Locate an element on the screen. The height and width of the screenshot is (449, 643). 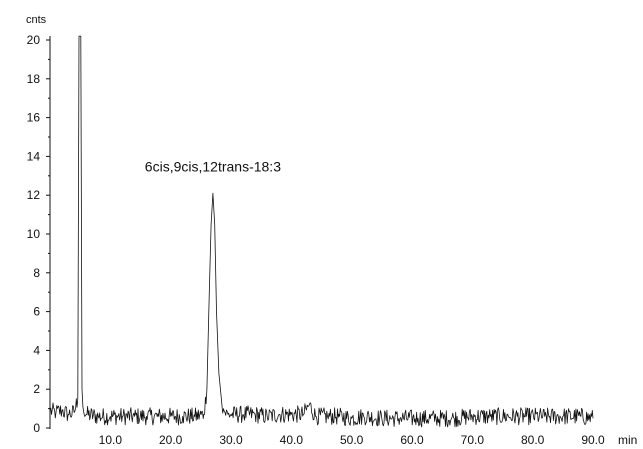
x-ticks: 10.0 20.0 30.0 40.0 50.0 60.0 70.0 80.0 90.0 is located at coordinates (352, 440).